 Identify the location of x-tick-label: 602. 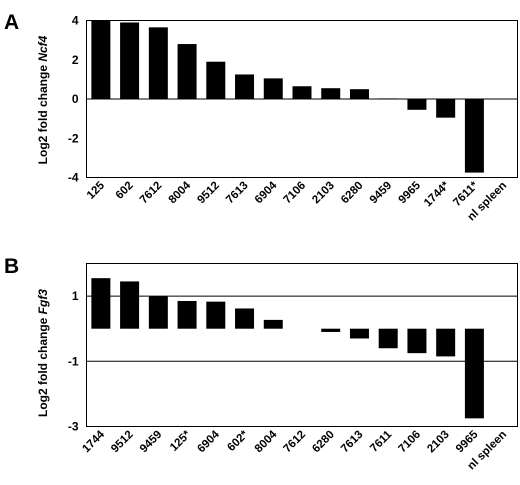
(125, 191).